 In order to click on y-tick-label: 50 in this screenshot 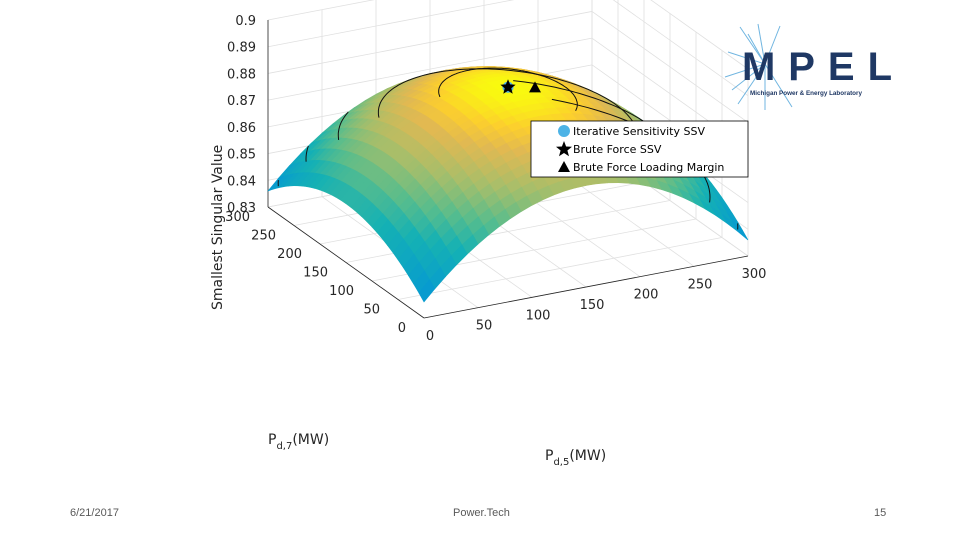, I will do `click(371, 310)`.